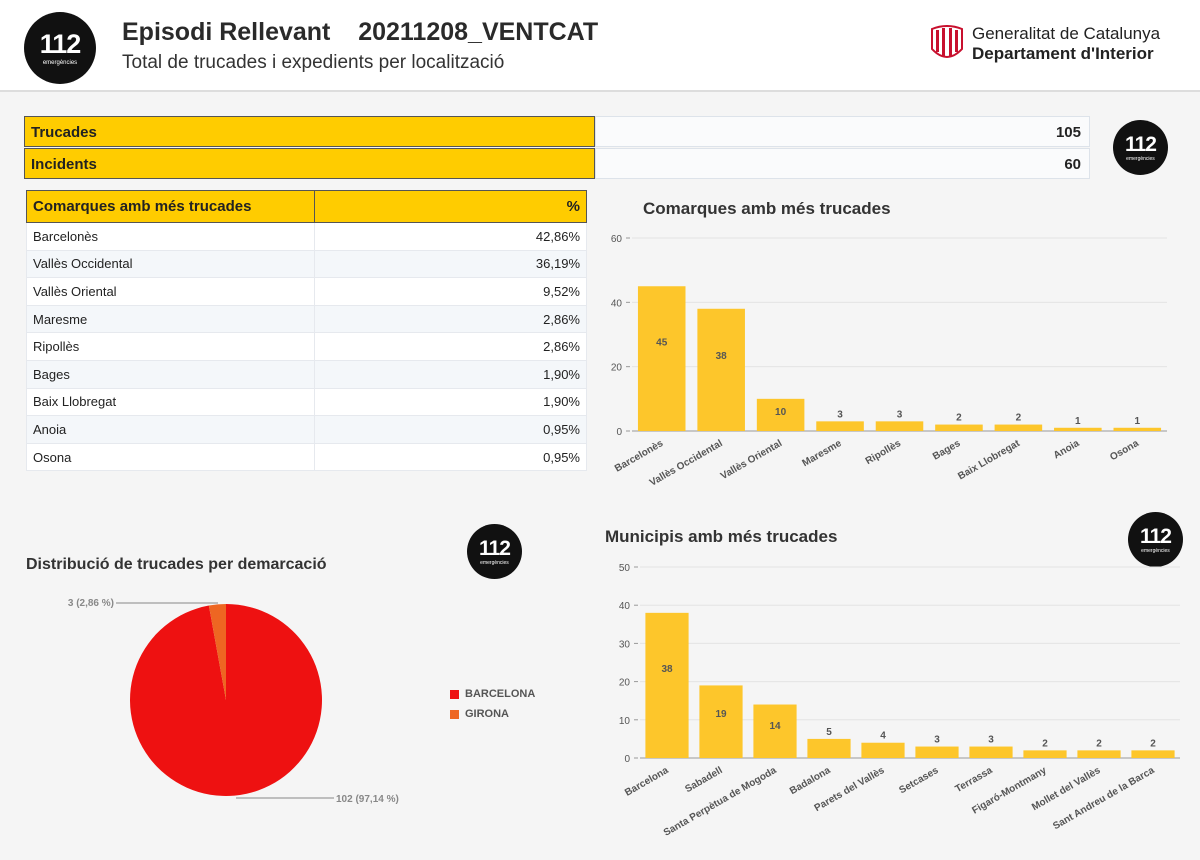 Image resolution: width=1200 pixels, height=860 pixels. What do you see at coordinates (947, 450) in the screenshot?
I see `x-tick-label: Bages` at bounding box center [947, 450].